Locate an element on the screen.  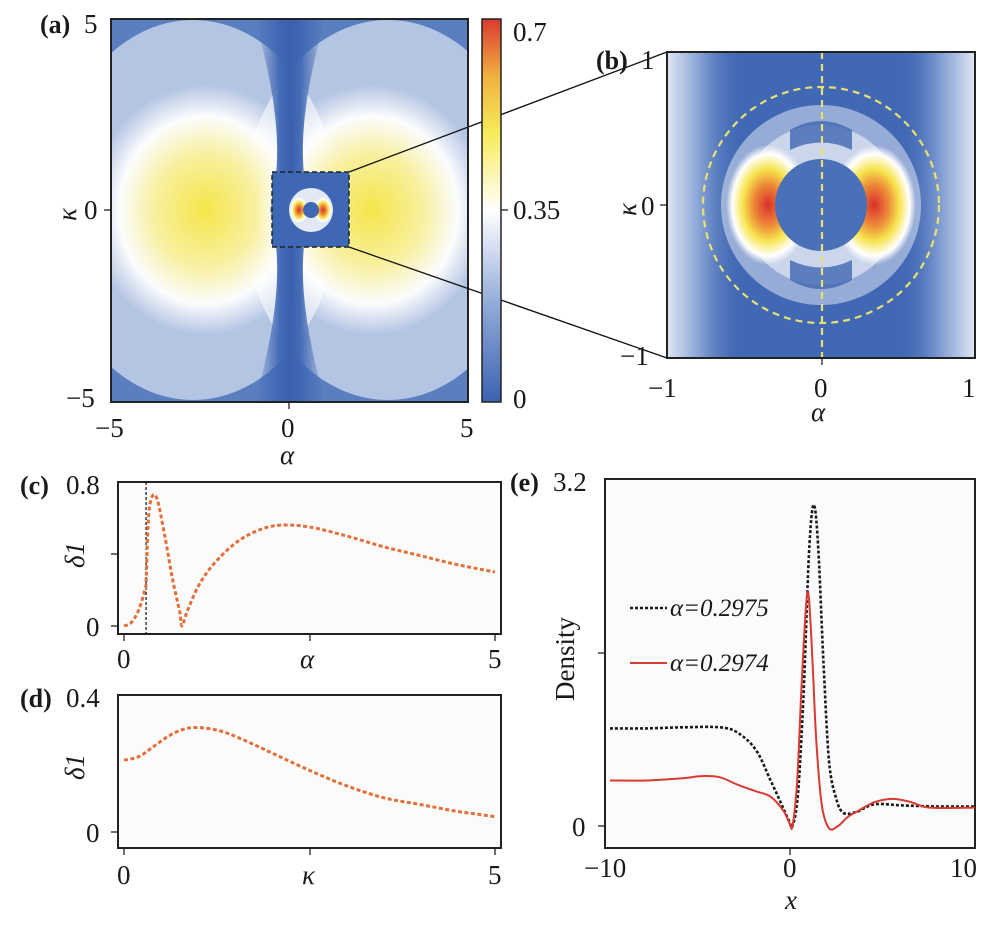
d-xtick-right: 5 is located at coordinates (495, 875).